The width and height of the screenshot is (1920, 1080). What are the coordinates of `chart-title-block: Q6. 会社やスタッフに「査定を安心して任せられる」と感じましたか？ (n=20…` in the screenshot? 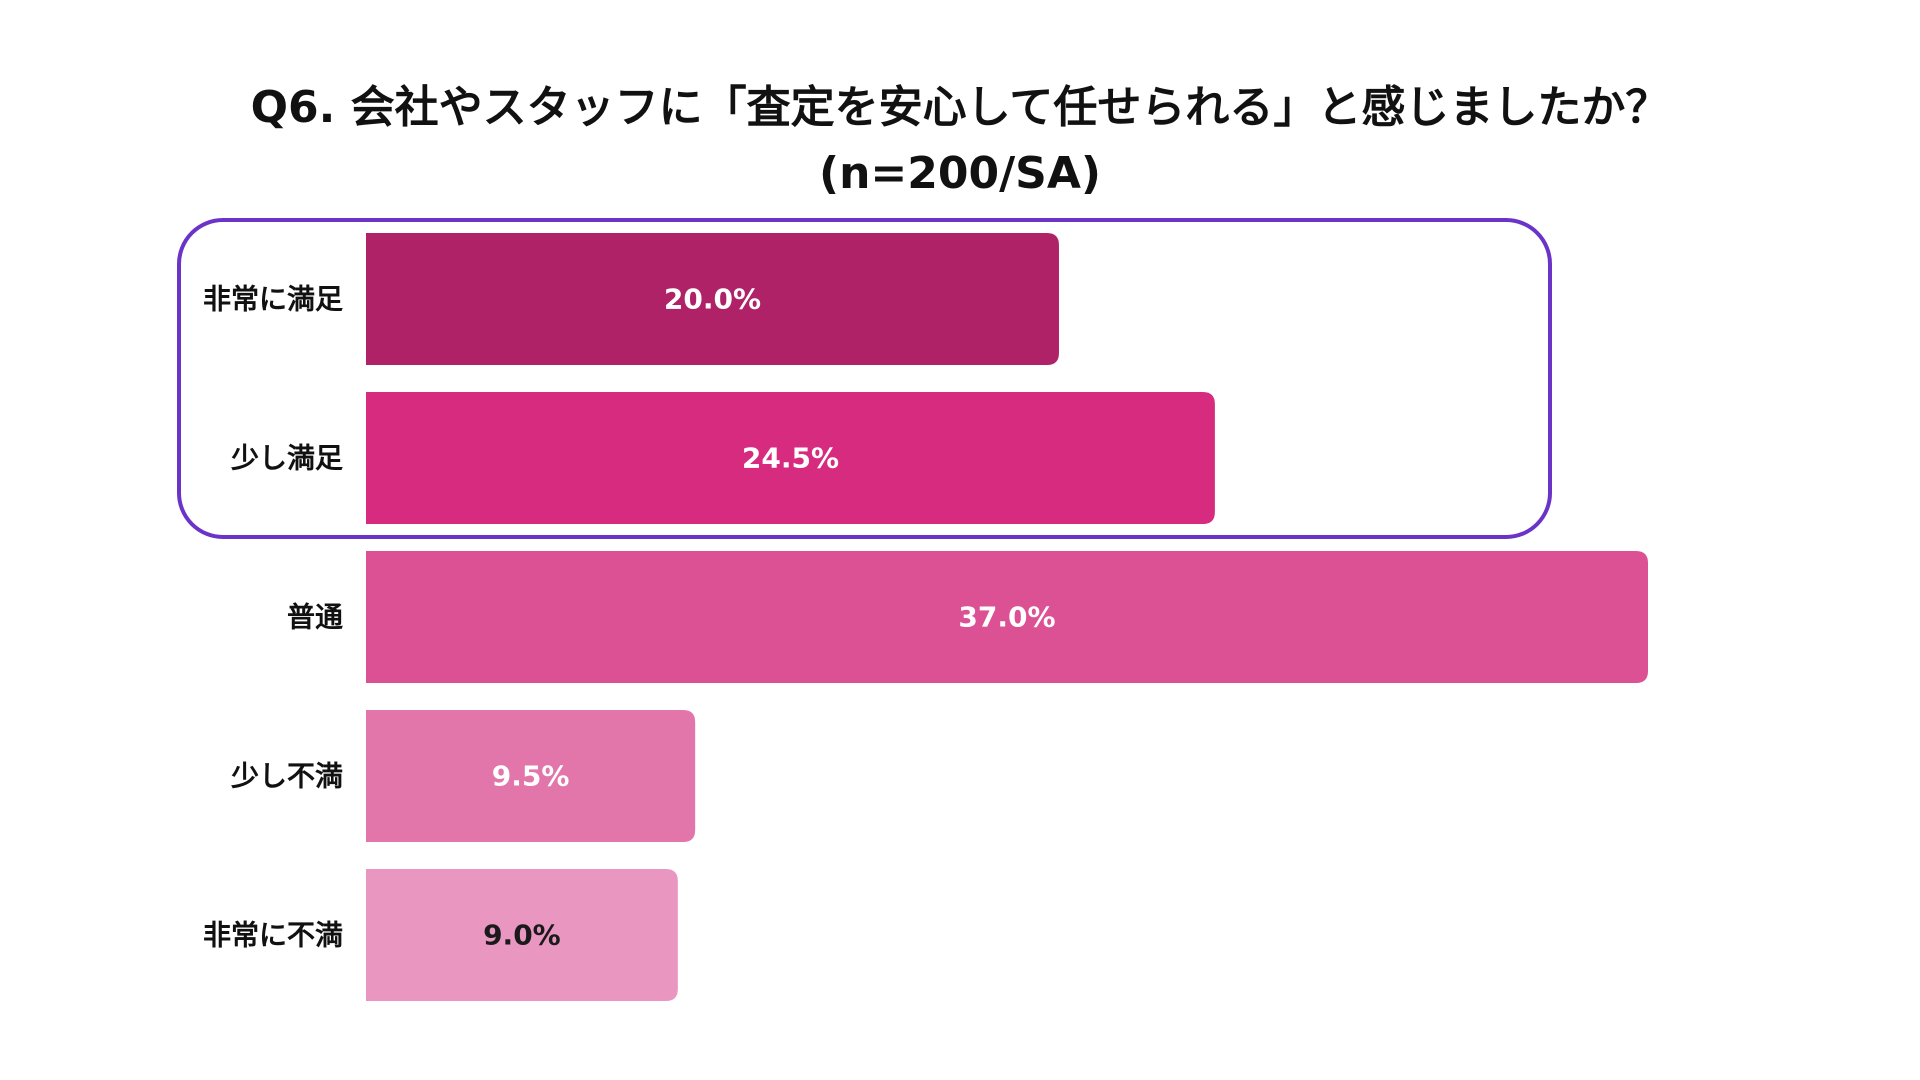 It's located at (960, 141).